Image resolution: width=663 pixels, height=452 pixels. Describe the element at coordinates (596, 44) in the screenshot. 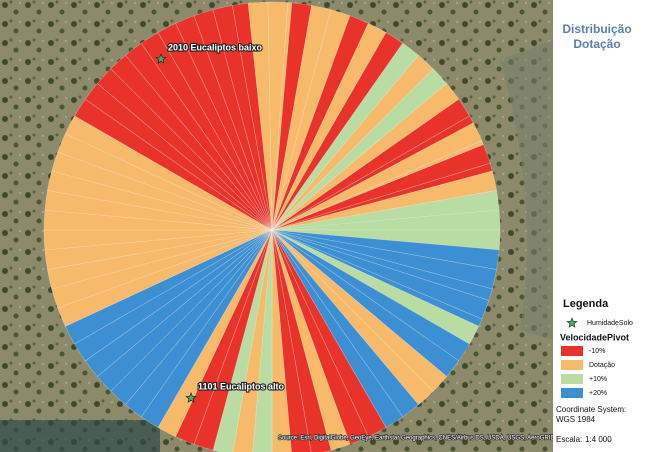

I see `title: Dotação` at that location.